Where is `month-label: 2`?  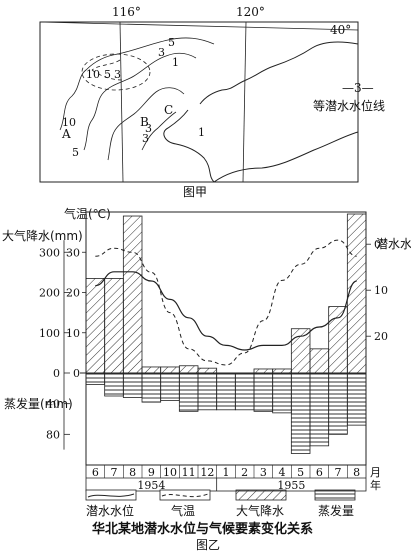 month-label: 2 is located at coordinates (244, 472).